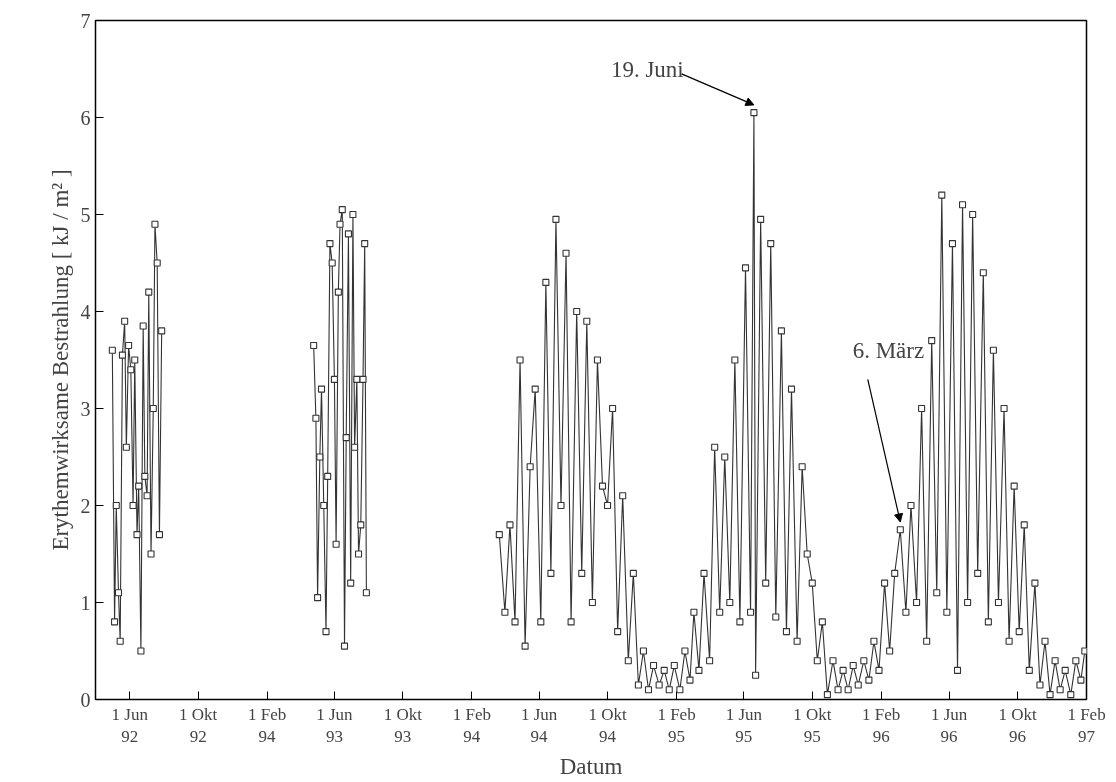 This screenshot has width=1116, height=782. What do you see at coordinates (1017, 725) in the screenshot?
I see `x-tick-label: 1 Okt 96` at bounding box center [1017, 725].